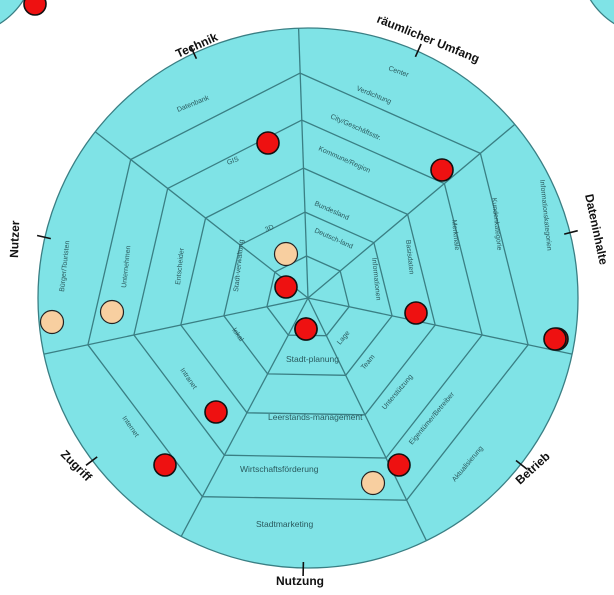  Describe the element at coordinates (409, 256) in the screenshot. I see `seg-daten-basisdaten: Basisdaten` at that location.